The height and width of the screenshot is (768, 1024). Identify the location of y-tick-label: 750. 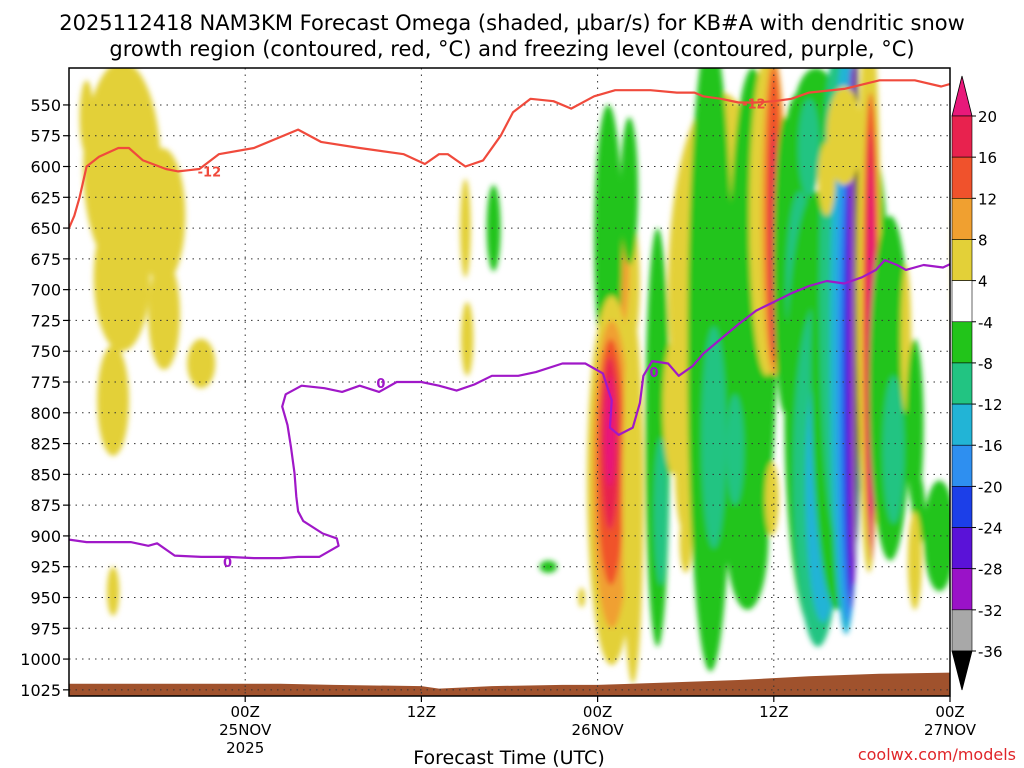
(45, 351).